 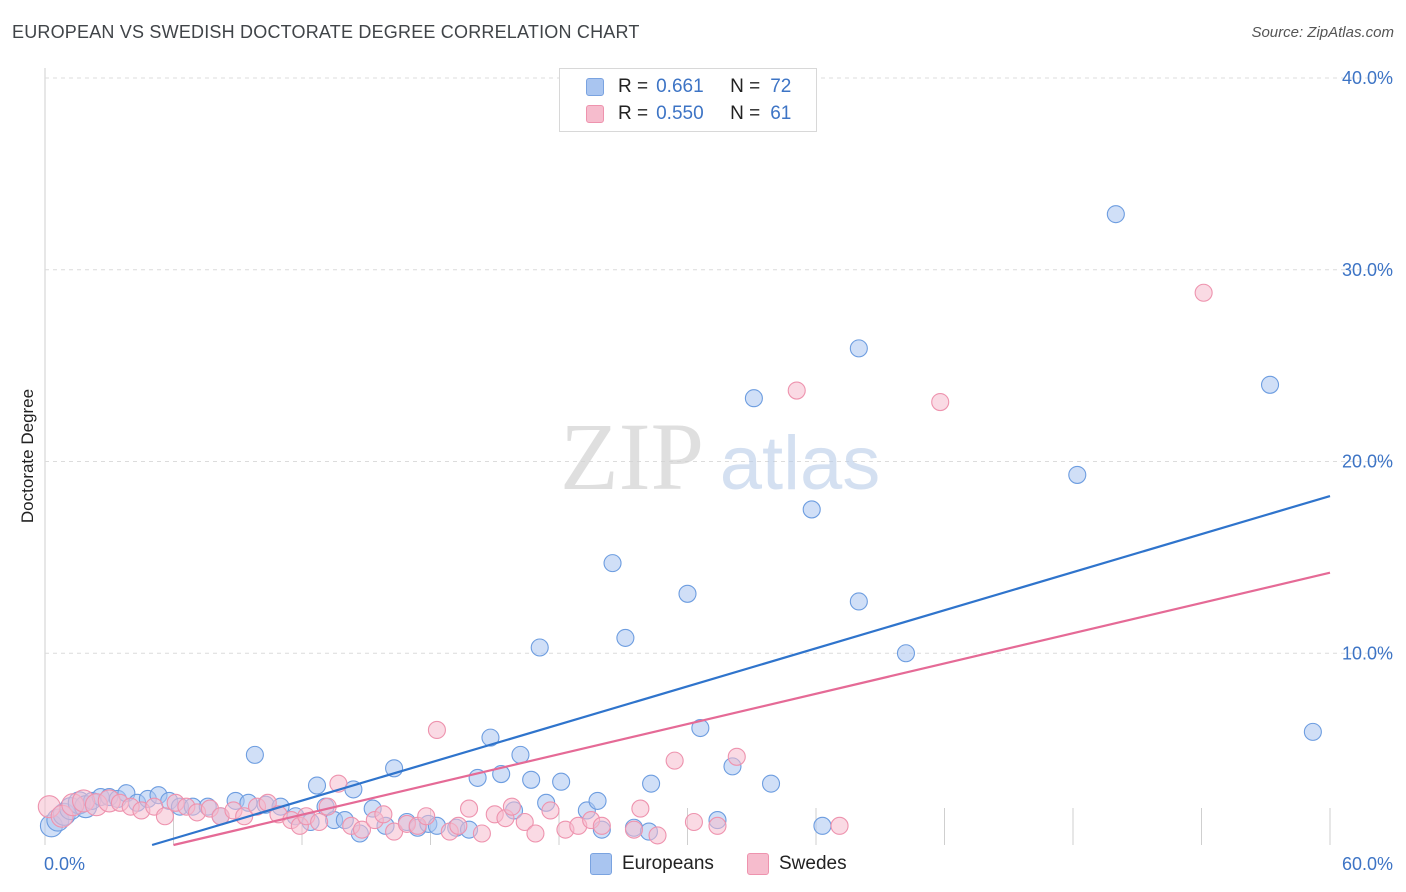 I want to click on bottom-legend-swedes: Swedes, so click(x=797, y=864).